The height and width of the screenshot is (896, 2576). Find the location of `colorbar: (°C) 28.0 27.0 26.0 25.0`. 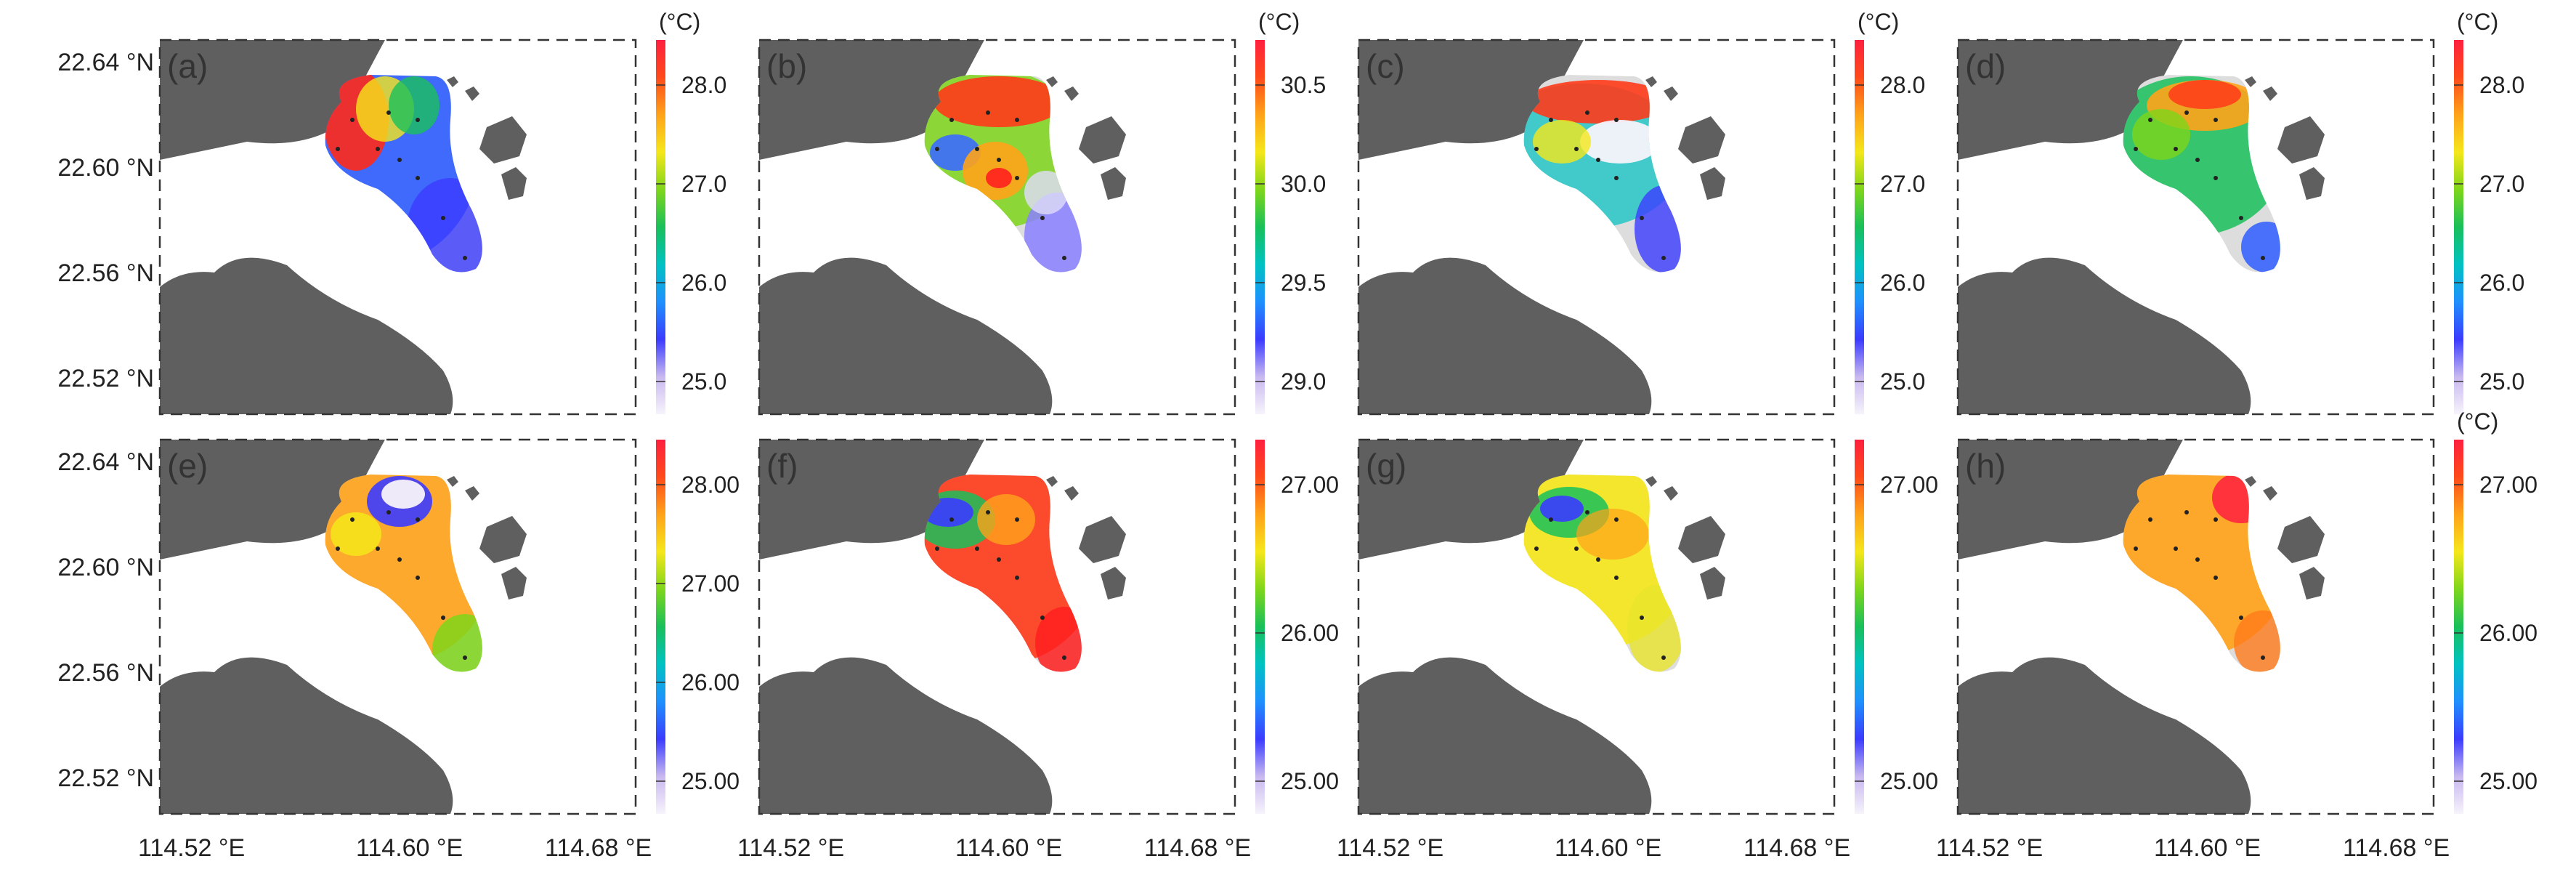

colorbar: (°C) 28.0 27.0 26.0 25.0 is located at coordinates (2489, 211).